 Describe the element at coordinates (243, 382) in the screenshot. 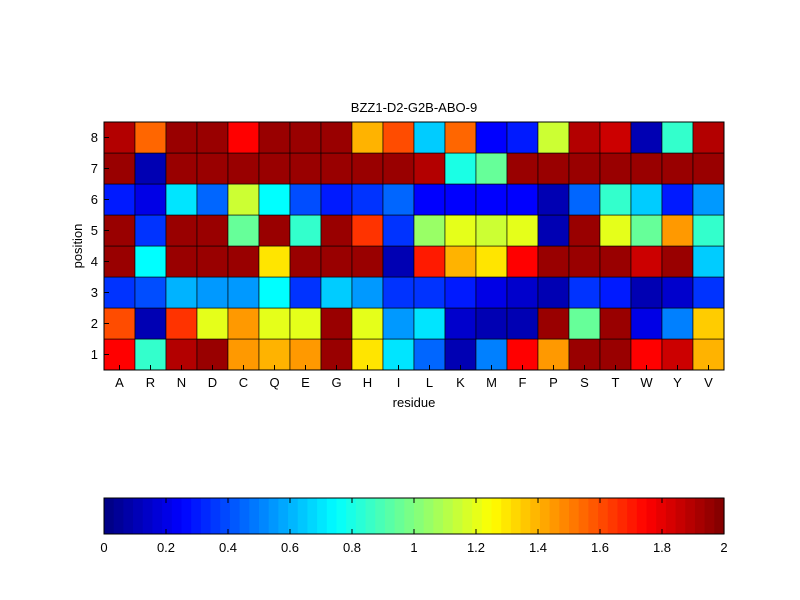

I see `x-tick-label: C` at that location.